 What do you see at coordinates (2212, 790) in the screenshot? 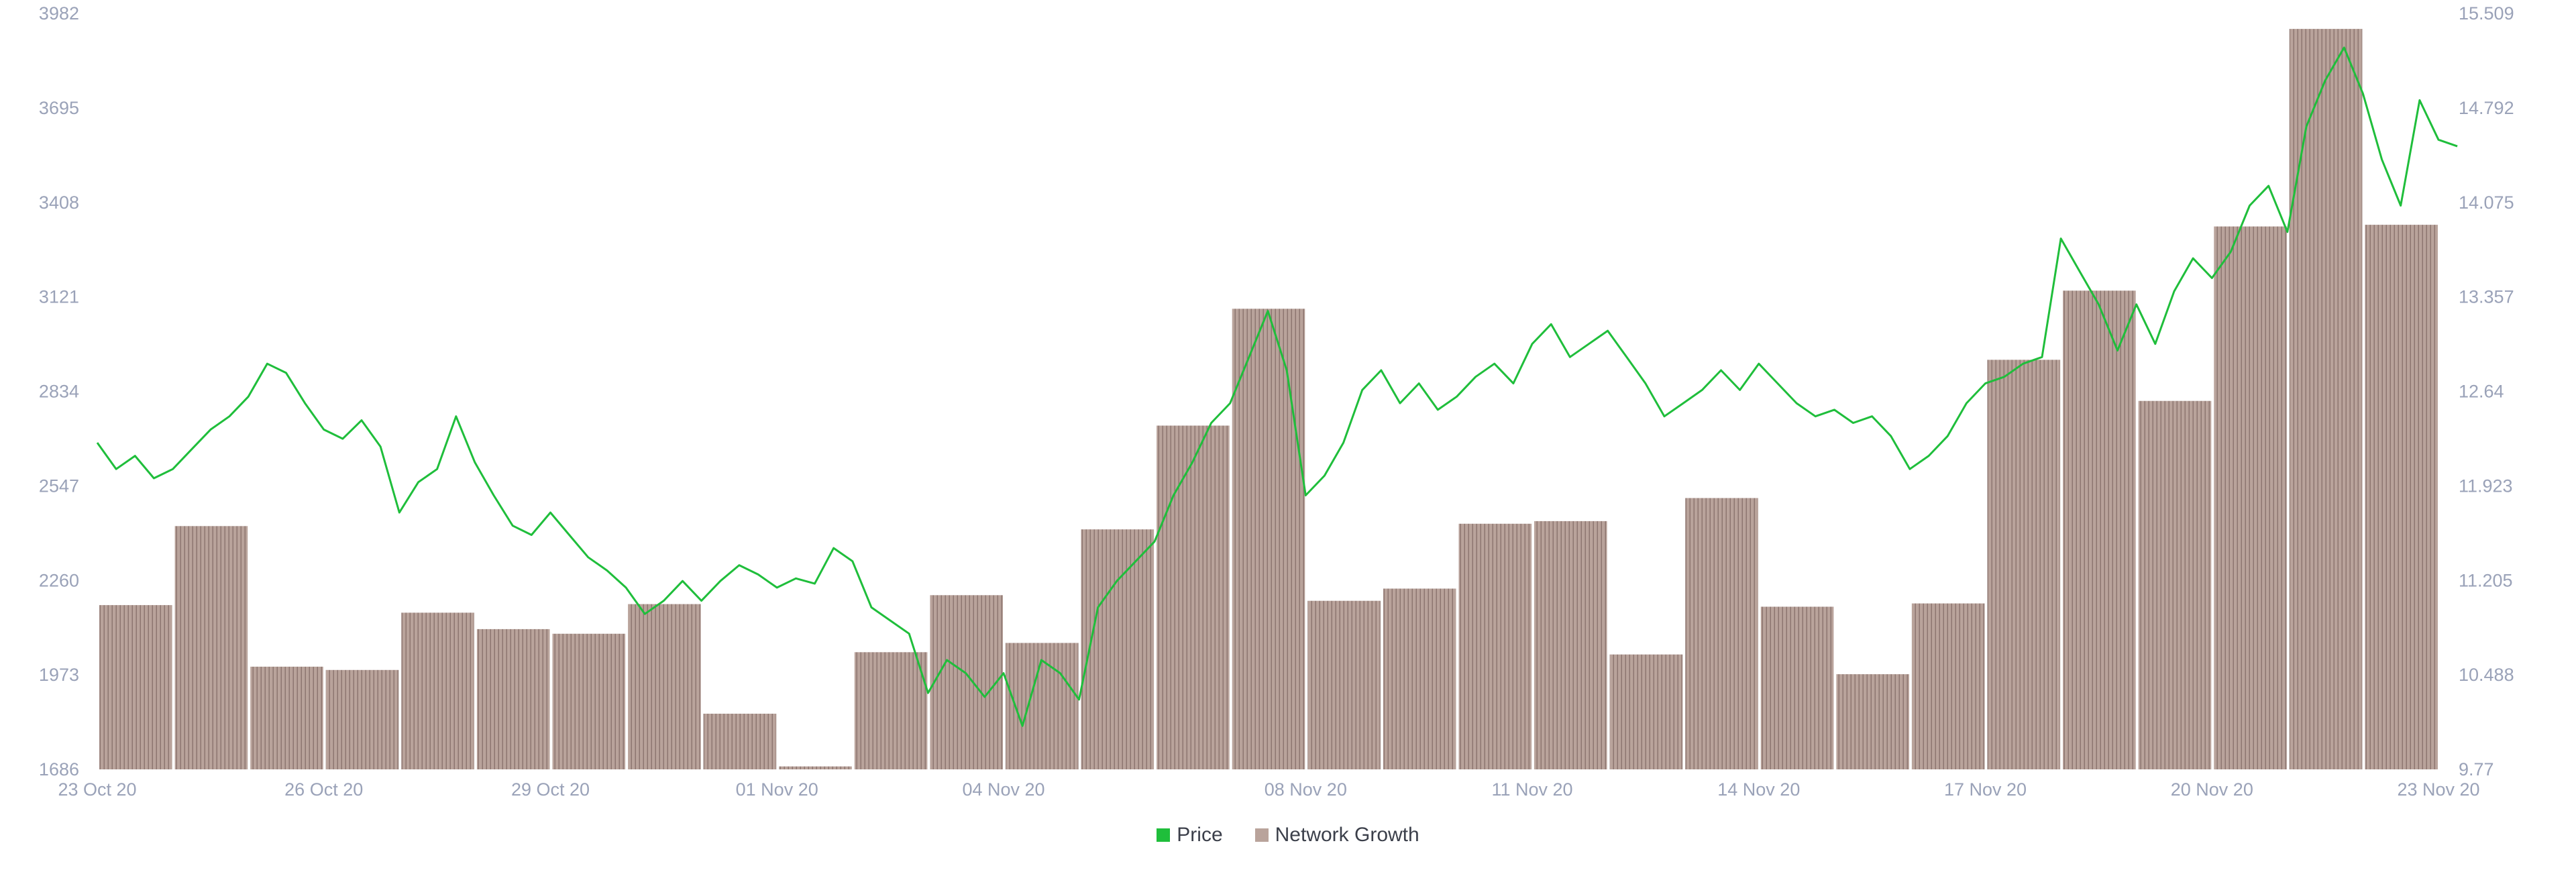
I see `x-axis-tick-label: 20 Nov 20` at bounding box center [2212, 790].